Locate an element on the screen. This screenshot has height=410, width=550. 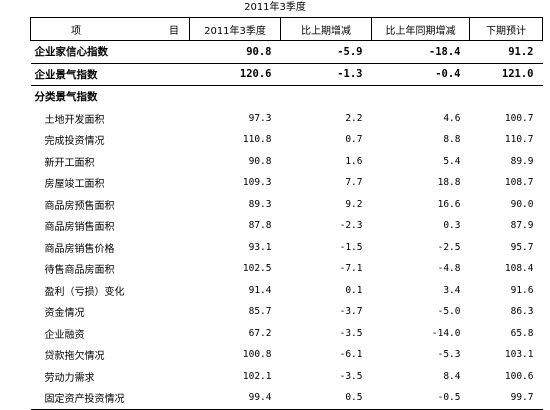
value-yoy: -14.0 is located at coordinates (446, 333).